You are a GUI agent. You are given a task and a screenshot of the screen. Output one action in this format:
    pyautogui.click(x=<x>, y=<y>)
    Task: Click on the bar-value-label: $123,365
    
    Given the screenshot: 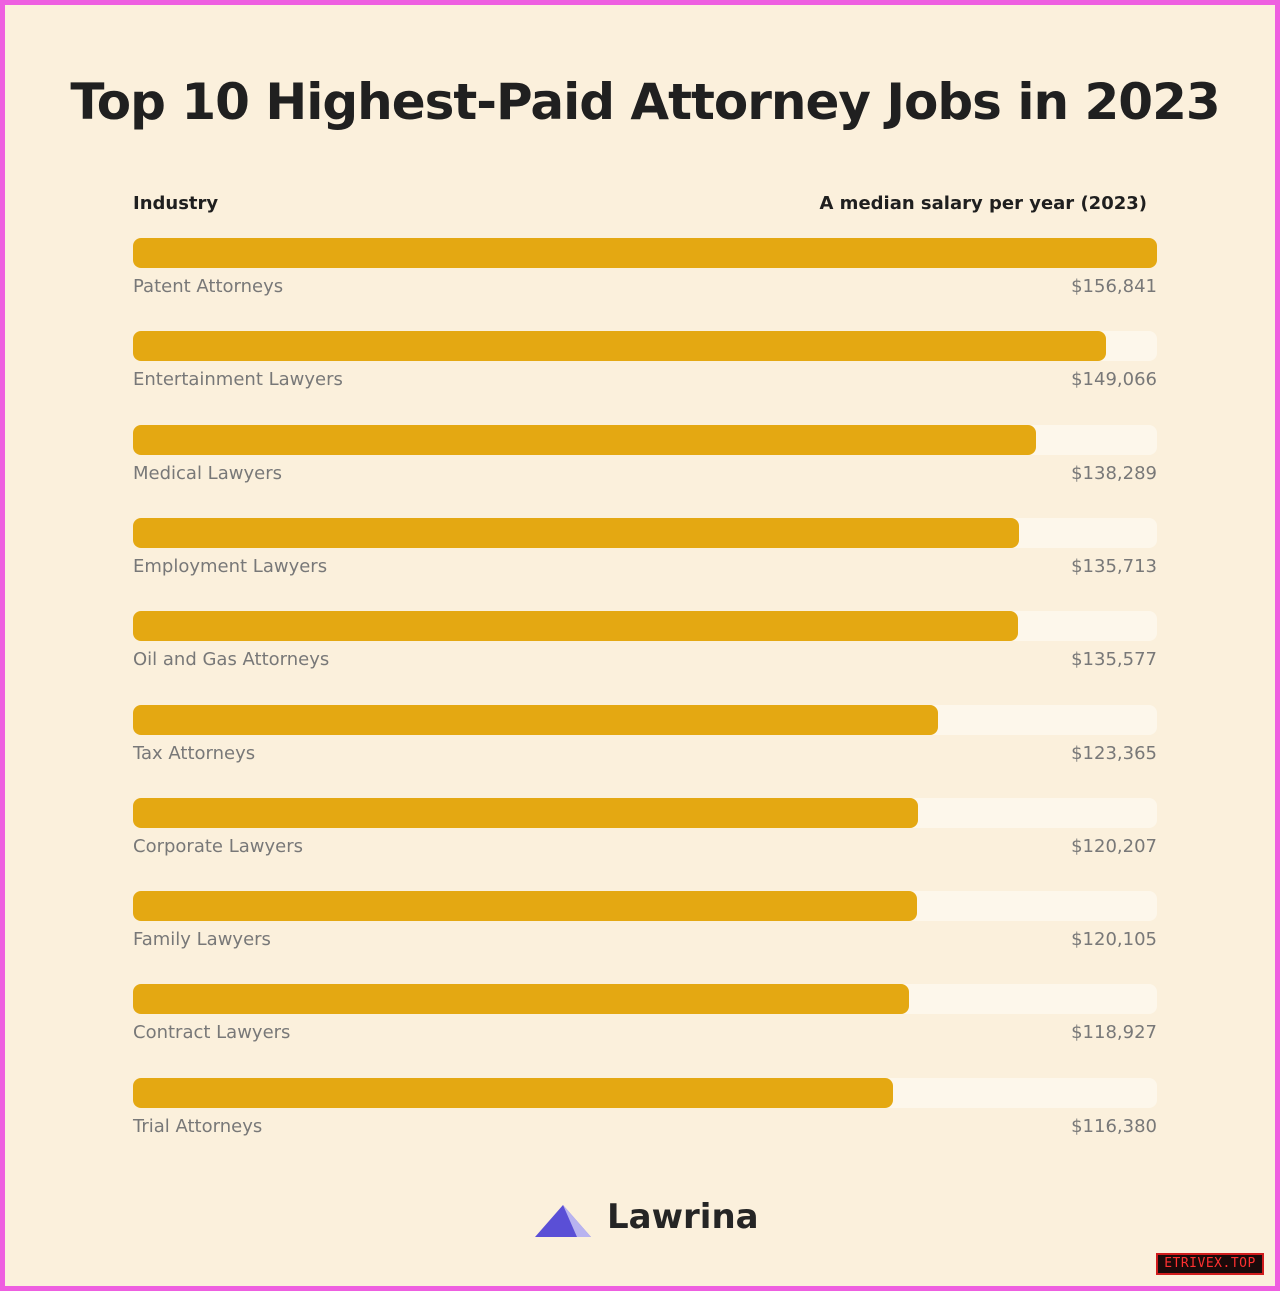 What is the action you would take?
    pyautogui.click(x=1114, y=753)
    